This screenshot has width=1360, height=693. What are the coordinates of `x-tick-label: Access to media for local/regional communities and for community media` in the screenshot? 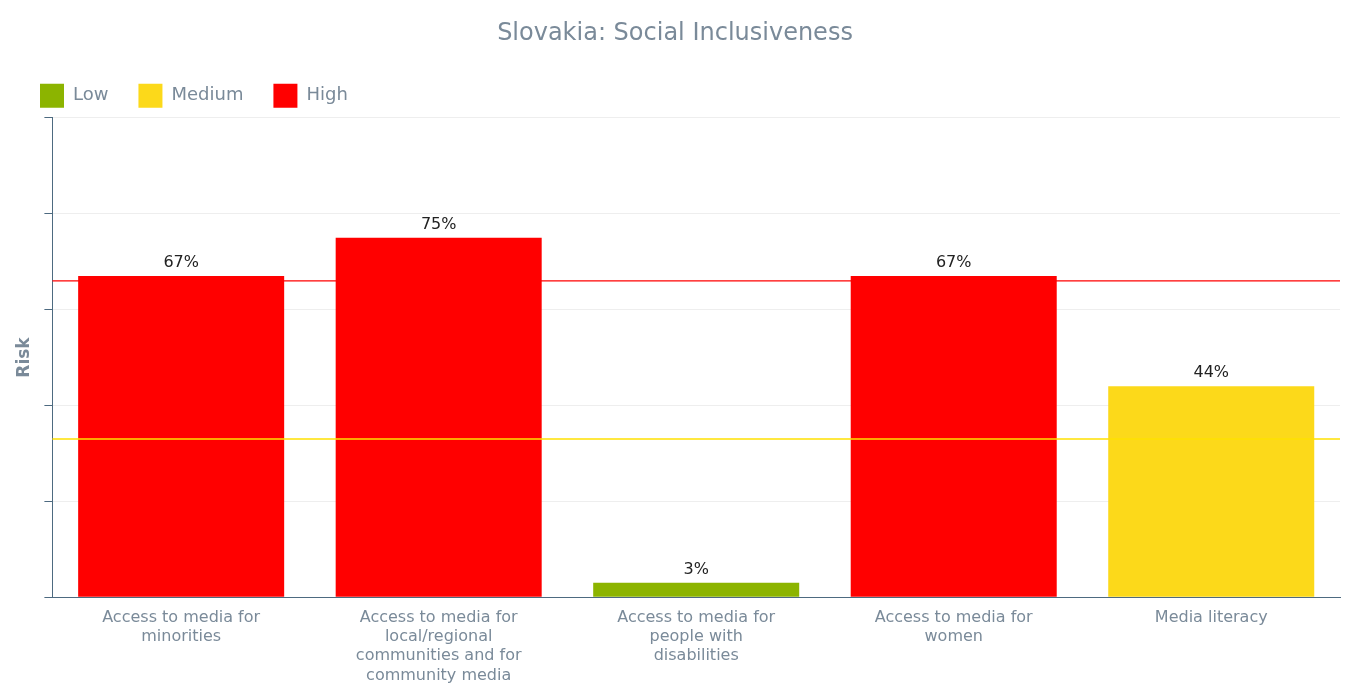 It's located at (438, 645).